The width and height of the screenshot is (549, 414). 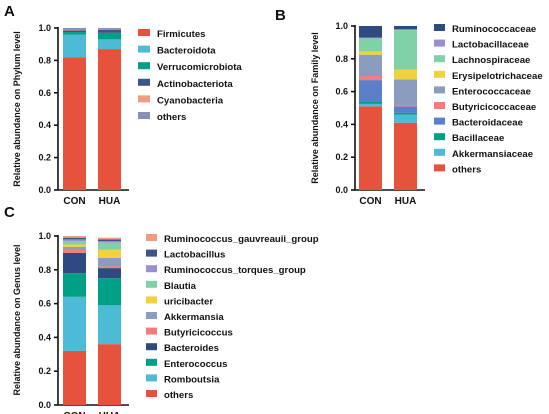 What do you see at coordinates (497, 76) in the screenshot?
I see `legend-label: Erysipelotrichaceae` at bounding box center [497, 76].